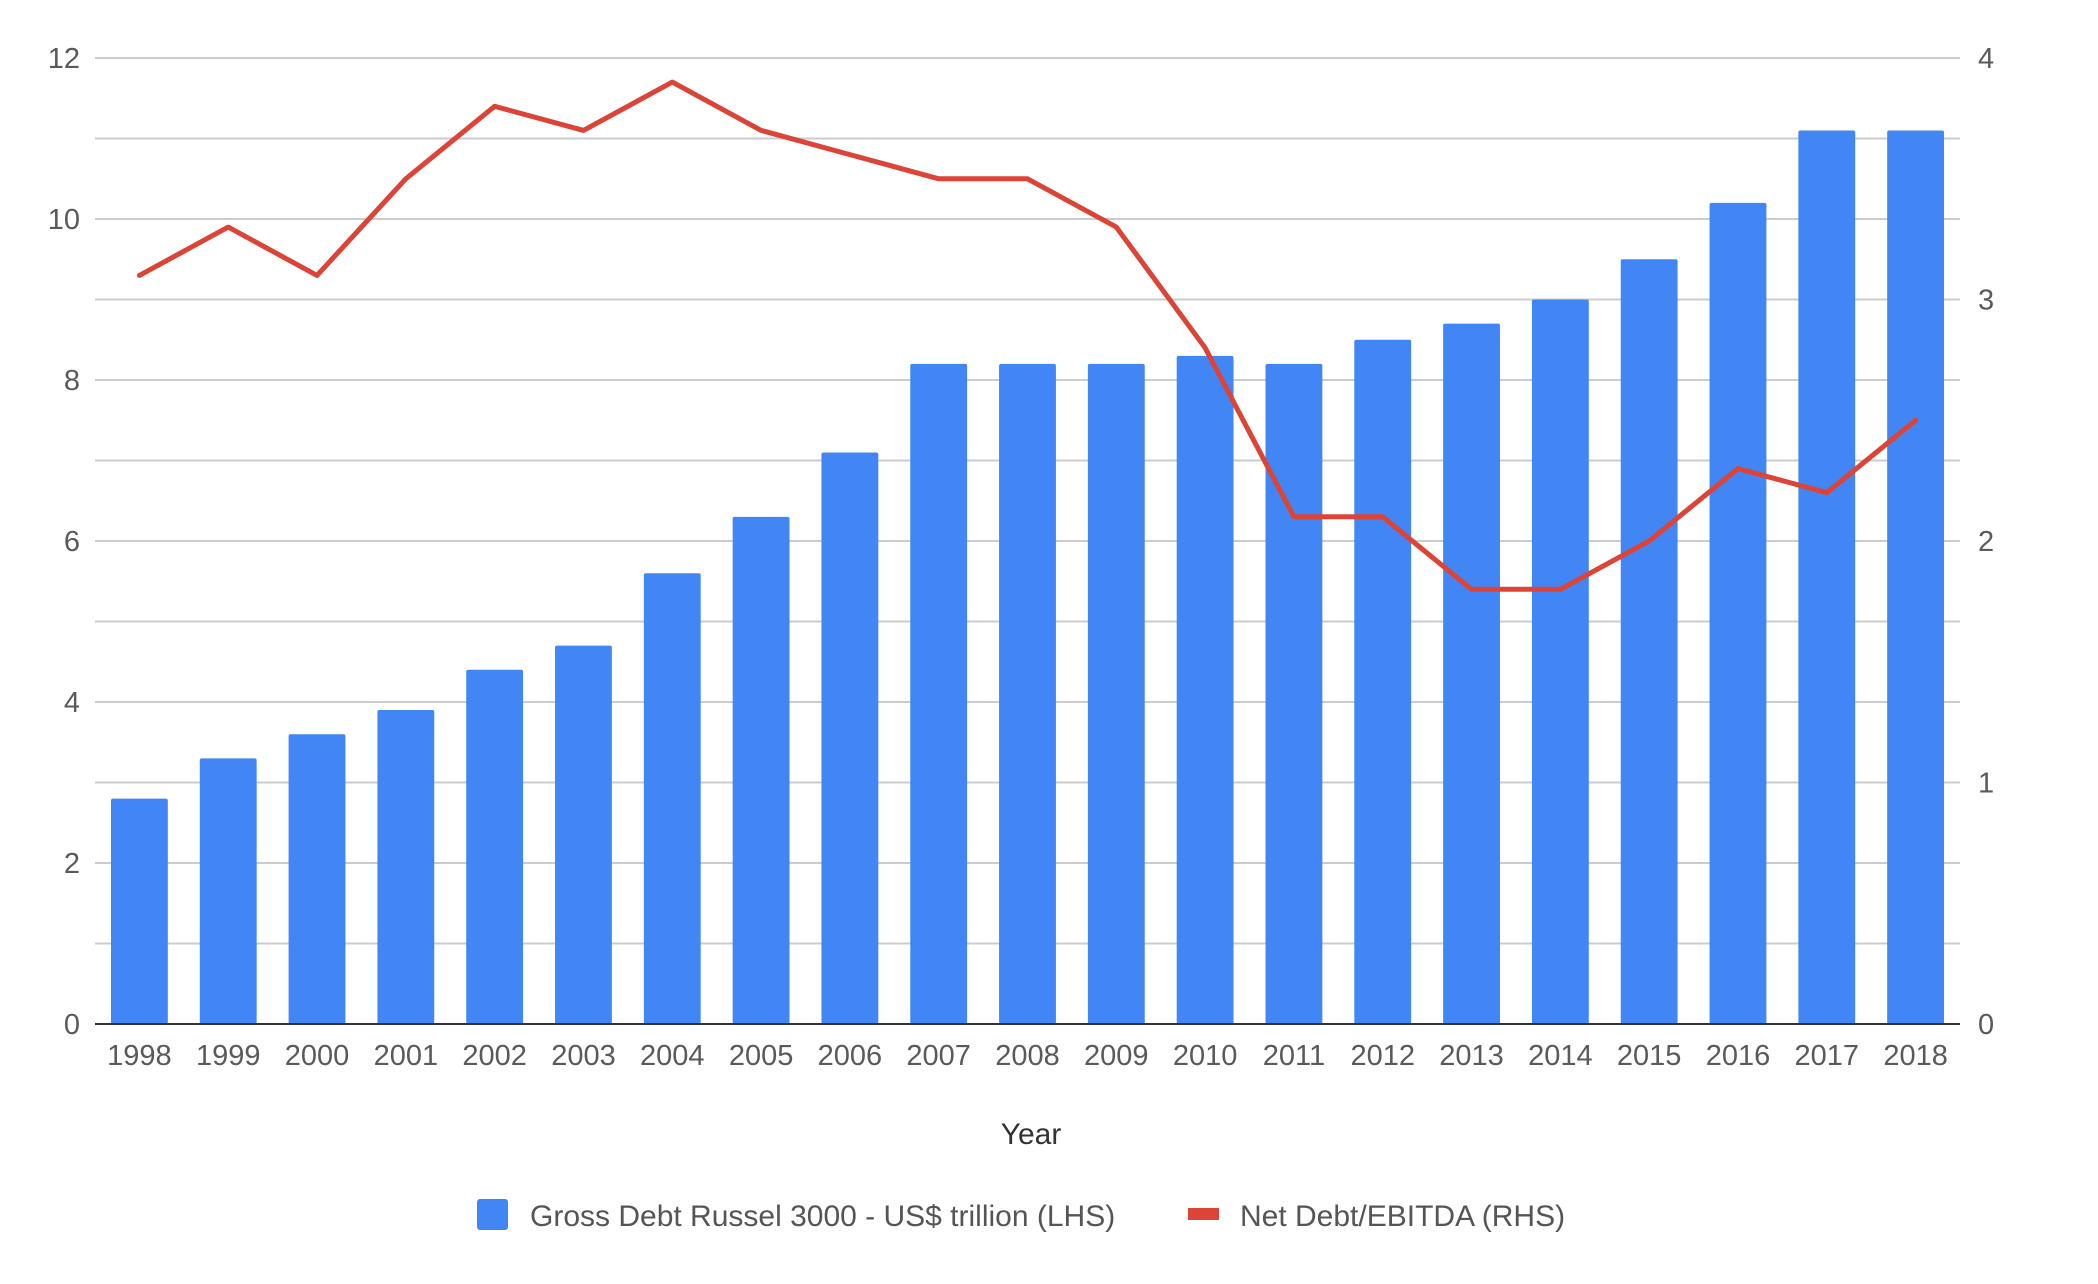 This screenshot has width=2098, height=1284. What do you see at coordinates (1560, 1056) in the screenshot?
I see `x-tick-label: 2014` at bounding box center [1560, 1056].